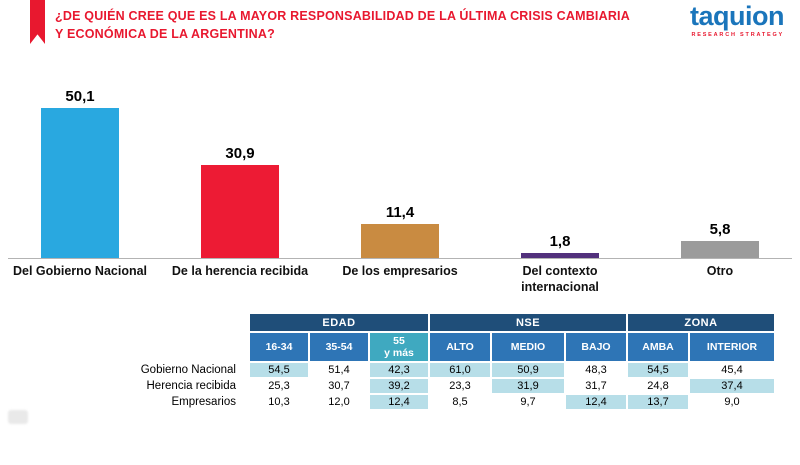 The height and width of the screenshot is (465, 800). What do you see at coordinates (240, 271) in the screenshot?
I see `bar-category-label: De la herencia recibida` at bounding box center [240, 271].